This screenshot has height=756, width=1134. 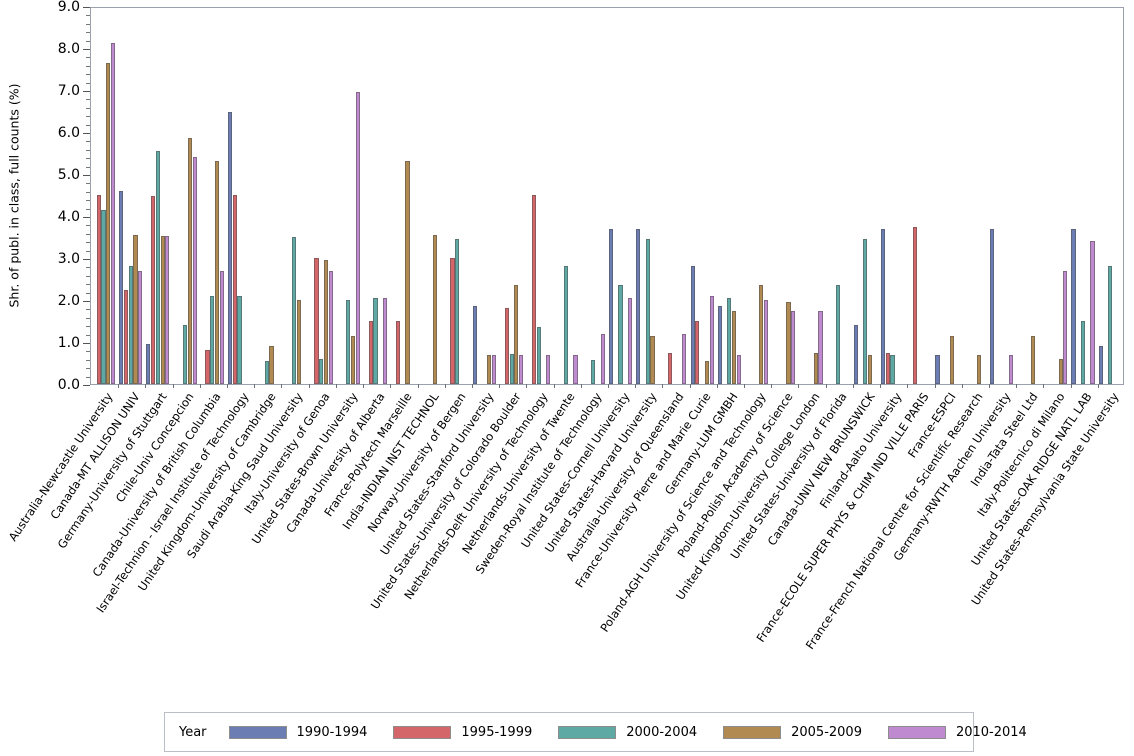 What do you see at coordinates (60, 467) in the screenshot?
I see `x-axis-label: Australia-Newcastle University` at bounding box center [60, 467].